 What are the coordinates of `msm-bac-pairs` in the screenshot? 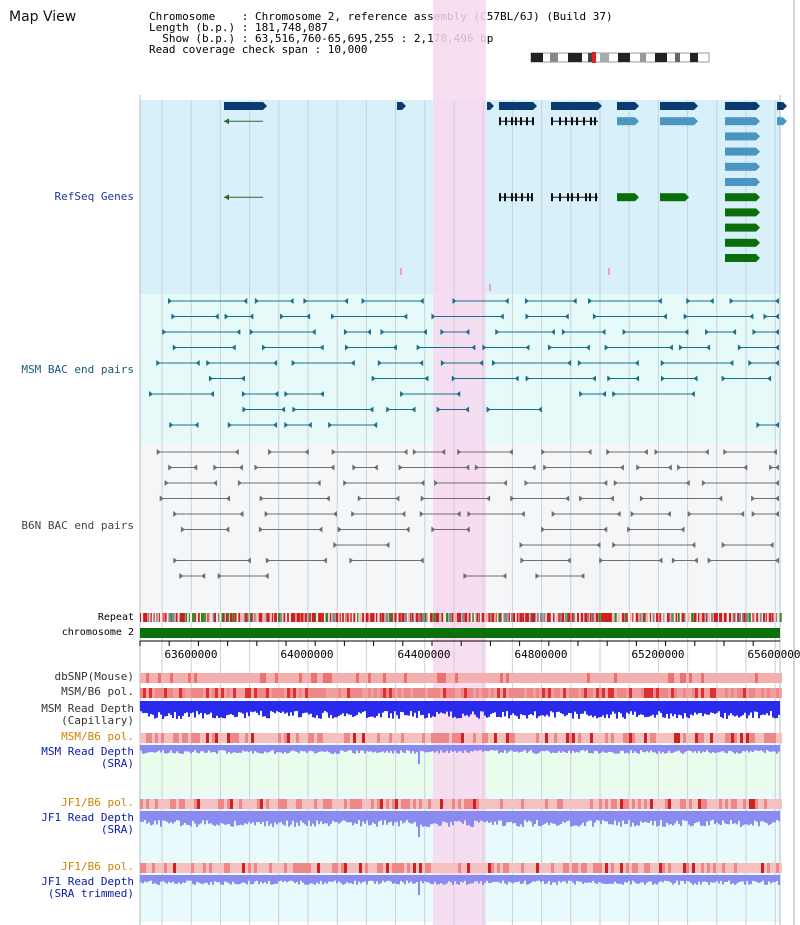 It's located at (464, 363).